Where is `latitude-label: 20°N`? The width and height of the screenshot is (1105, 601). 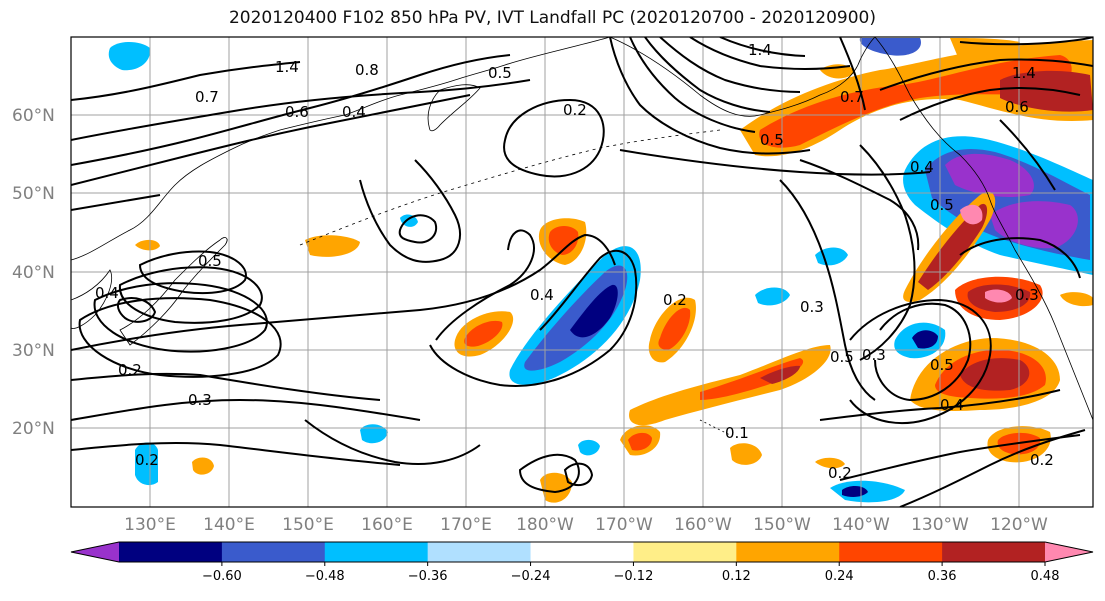
latitude-label: 20°N is located at coordinates (33, 429).